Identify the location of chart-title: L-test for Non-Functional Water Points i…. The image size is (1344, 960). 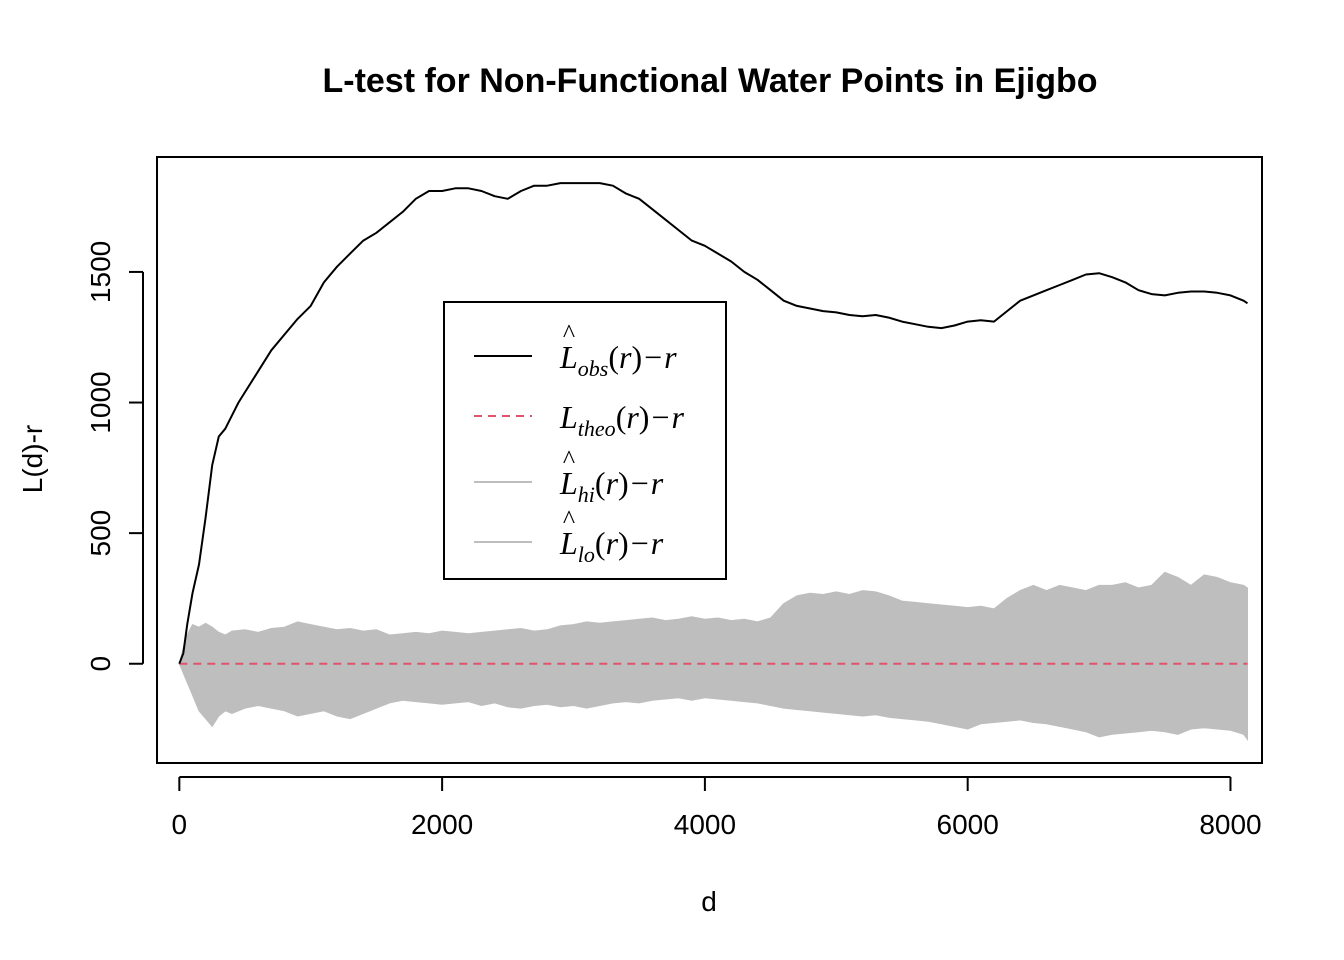
(709, 81).